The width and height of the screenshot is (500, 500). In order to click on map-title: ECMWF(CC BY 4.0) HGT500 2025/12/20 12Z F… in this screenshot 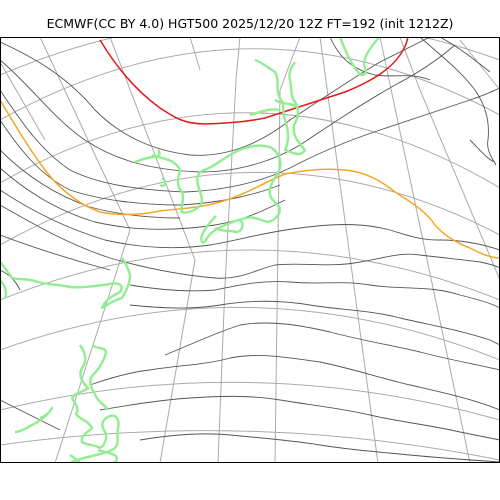, I will do `click(250, 23)`.